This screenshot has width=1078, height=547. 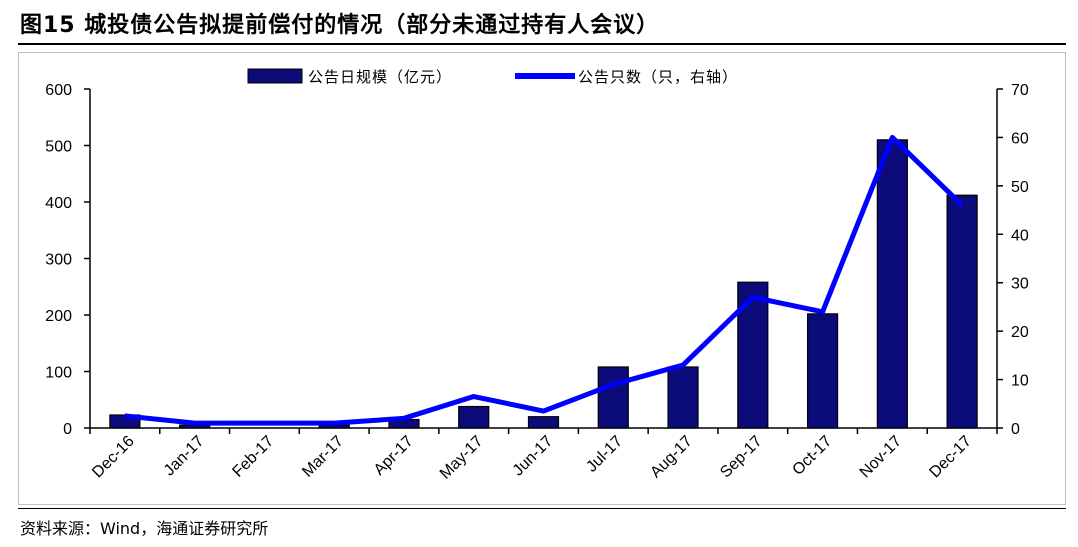 I want to click on x-axis-tick-label: Jan-17, so click(x=184, y=456).